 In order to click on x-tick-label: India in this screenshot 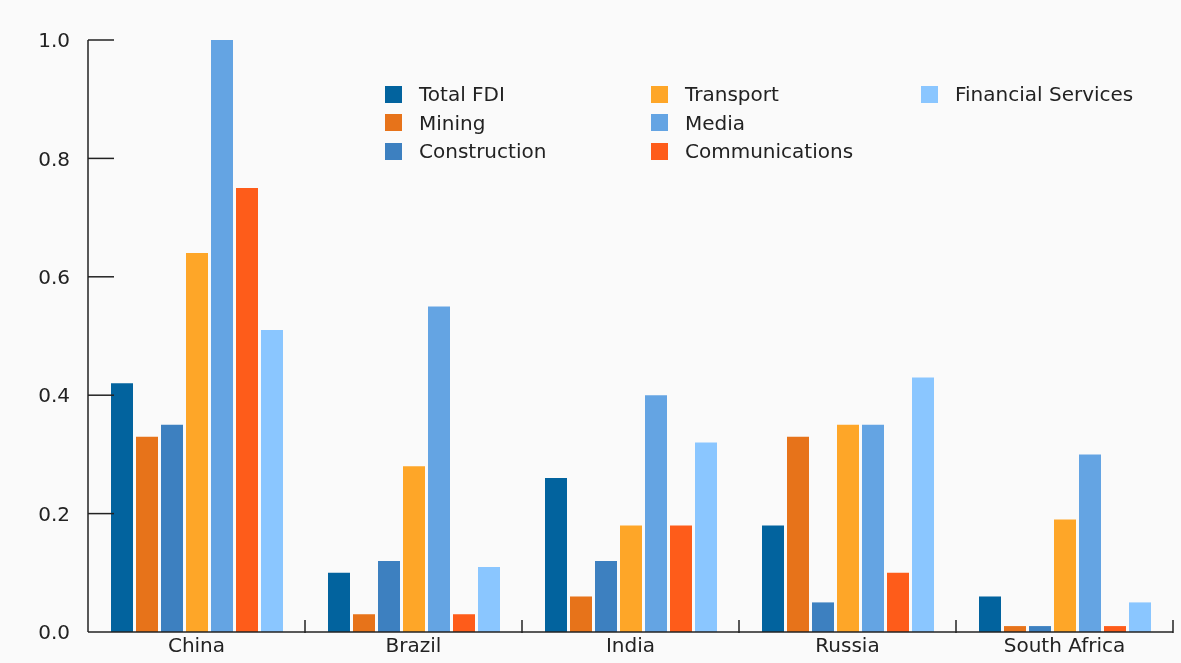, I will do `click(630, 645)`.